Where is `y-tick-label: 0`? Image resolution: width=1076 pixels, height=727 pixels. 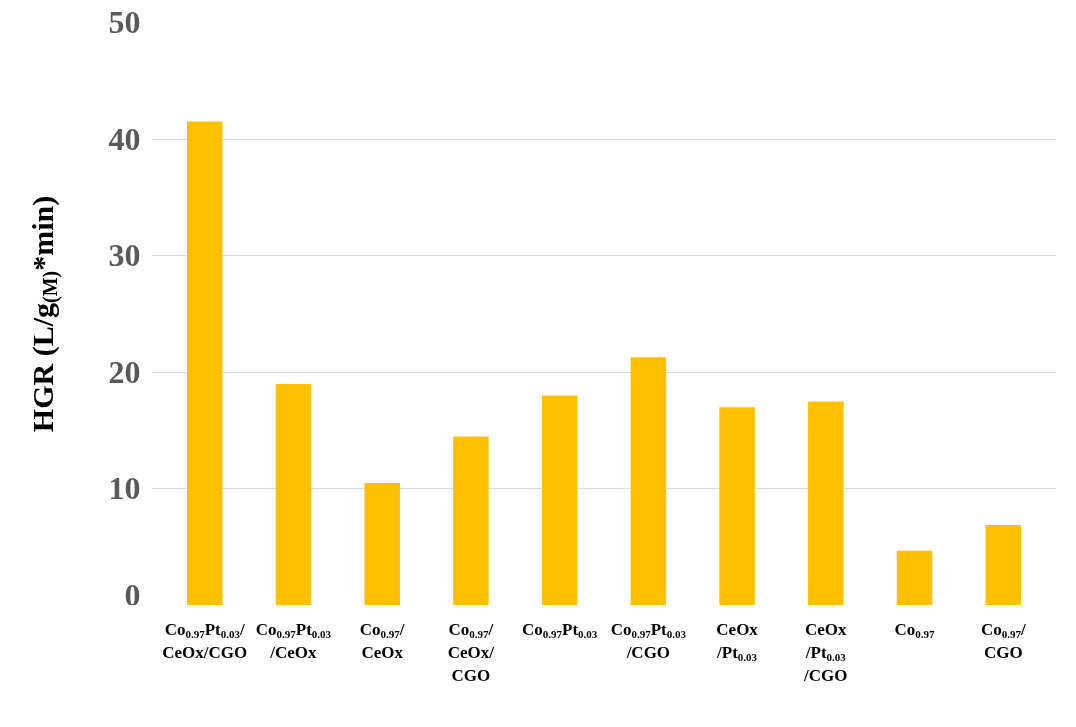
y-tick-label: 0 is located at coordinates (132, 594).